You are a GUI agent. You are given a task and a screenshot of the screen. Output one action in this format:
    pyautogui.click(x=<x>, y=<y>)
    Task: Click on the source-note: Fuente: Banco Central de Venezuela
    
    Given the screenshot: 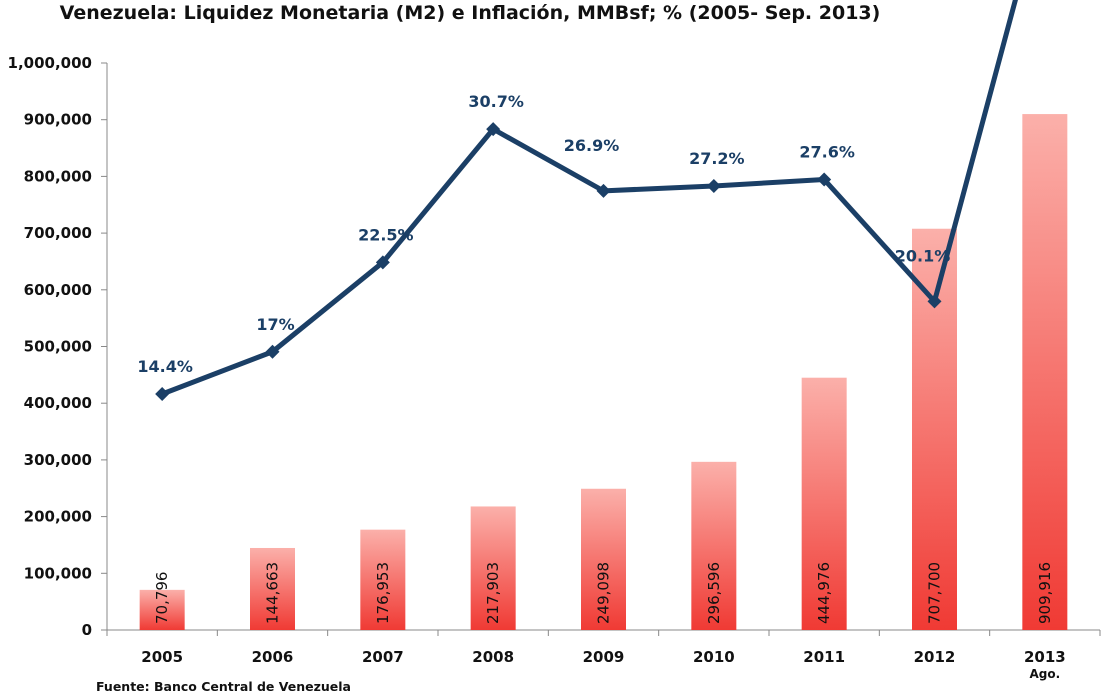 What is the action you would take?
    pyautogui.click(x=223, y=686)
    